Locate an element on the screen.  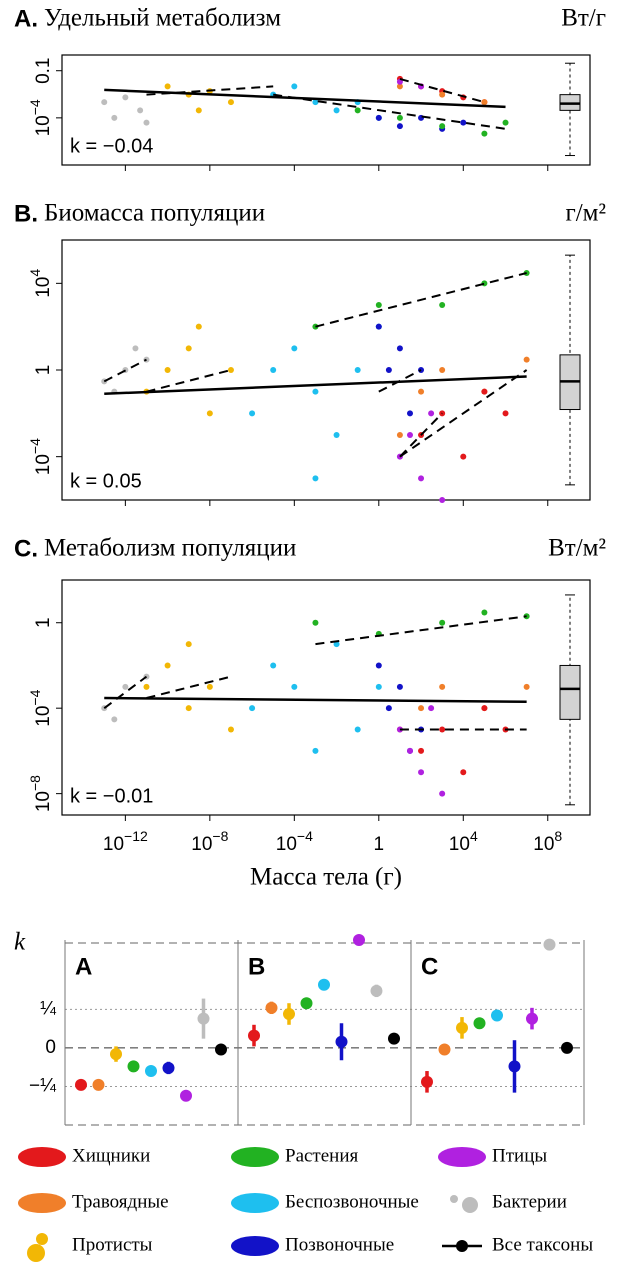
legend-label: Беспозвоночные is located at coordinates (352, 1201).